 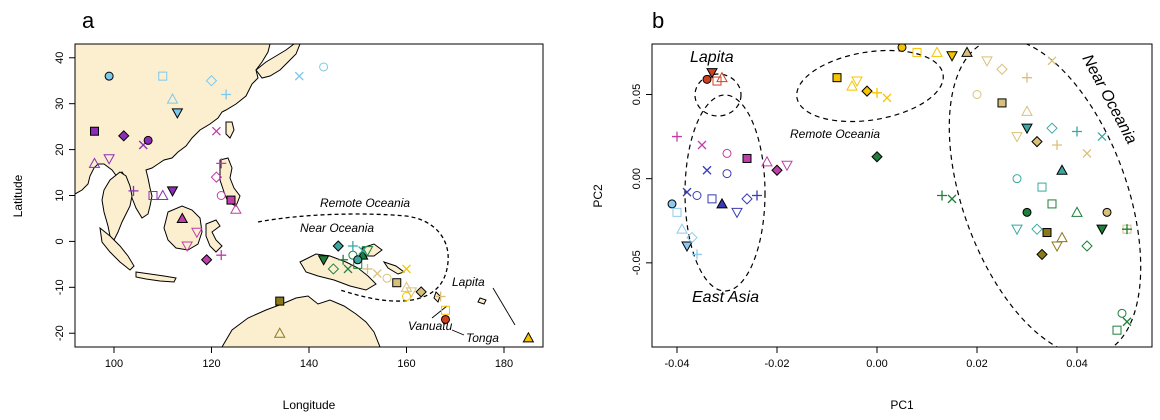 What do you see at coordinates (18, 195) in the screenshot?
I see `map-y-axis-title: Latitude` at bounding box center [18, 195].